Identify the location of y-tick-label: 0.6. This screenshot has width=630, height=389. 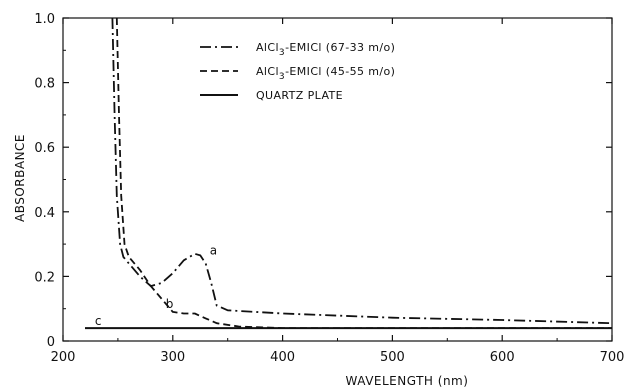
(44, 148).